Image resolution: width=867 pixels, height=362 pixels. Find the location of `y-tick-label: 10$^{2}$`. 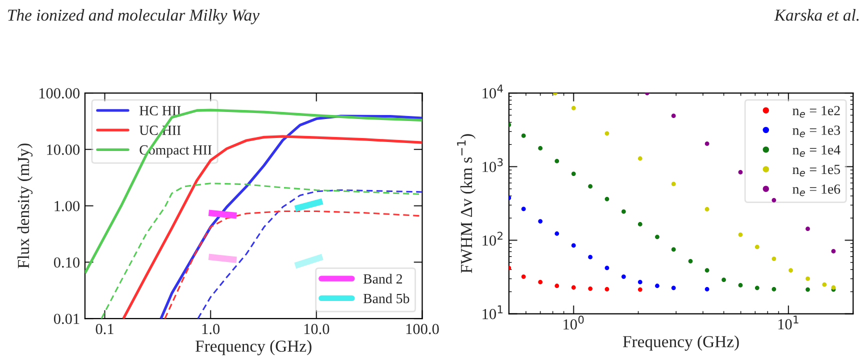

y-tick-label: 10$^{2}$ is located at coordinates (492, 239).